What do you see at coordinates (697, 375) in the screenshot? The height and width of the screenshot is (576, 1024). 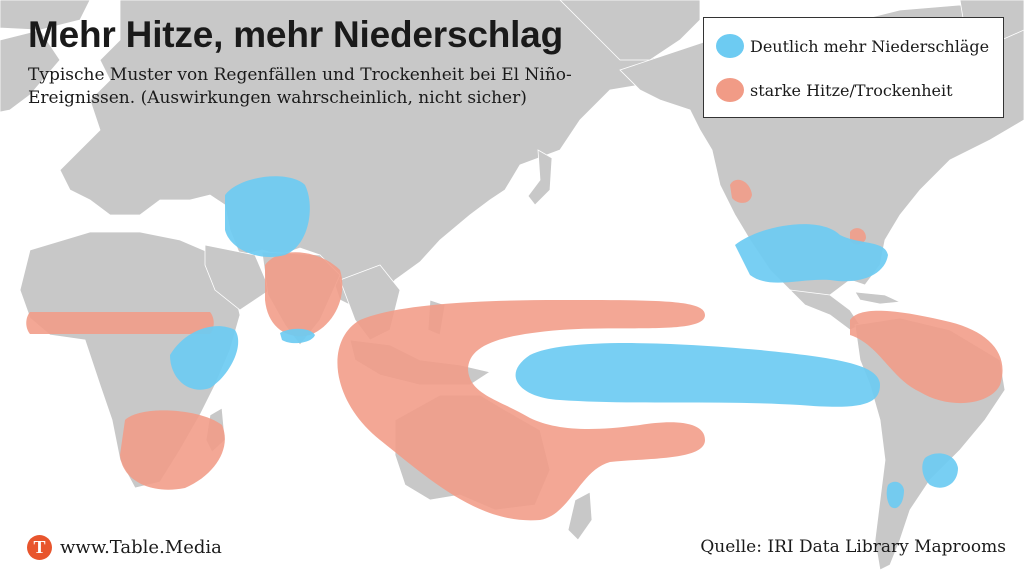 I see `rain-region-central-pacific` at bounding box center [697, 375].